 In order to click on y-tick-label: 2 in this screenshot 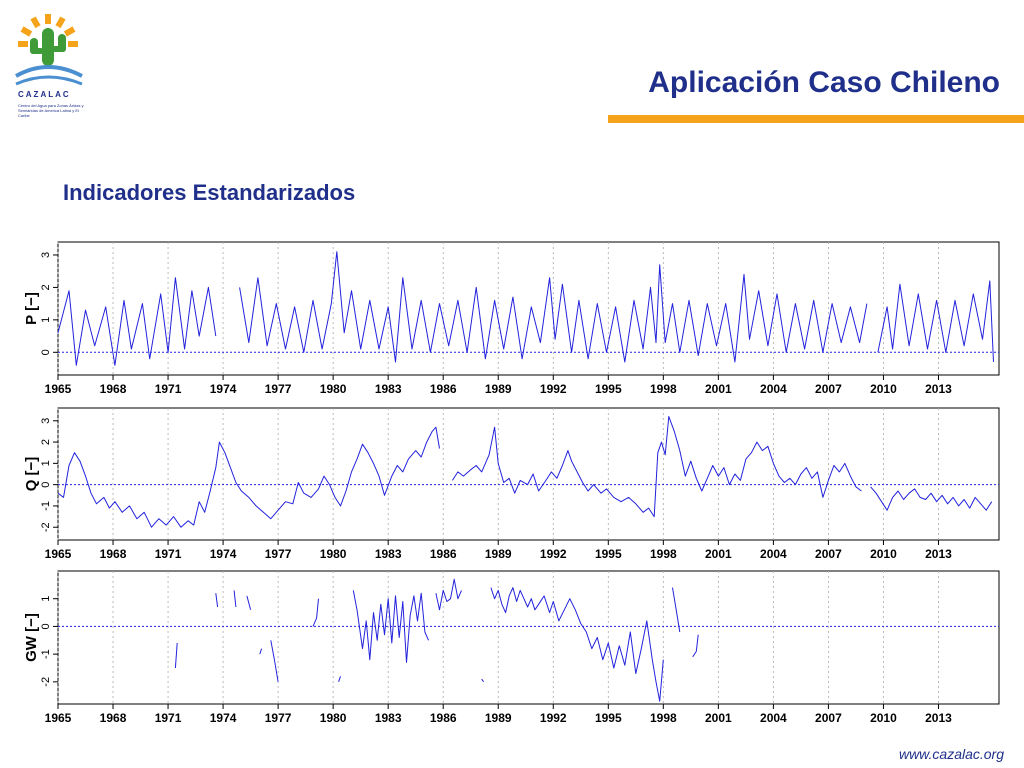, I will do `click(46, 287)`.